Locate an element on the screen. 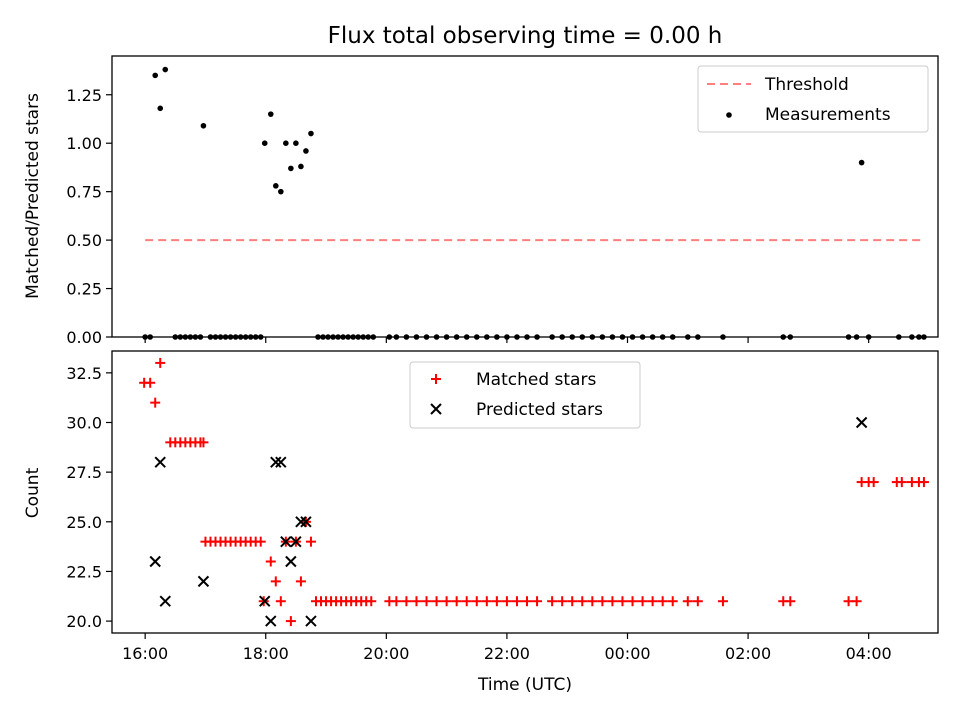 Image resolution: width=960 pixels, height=724 pixels. top-y-tick-label: 1.00 is located at coordinates (84, 143).